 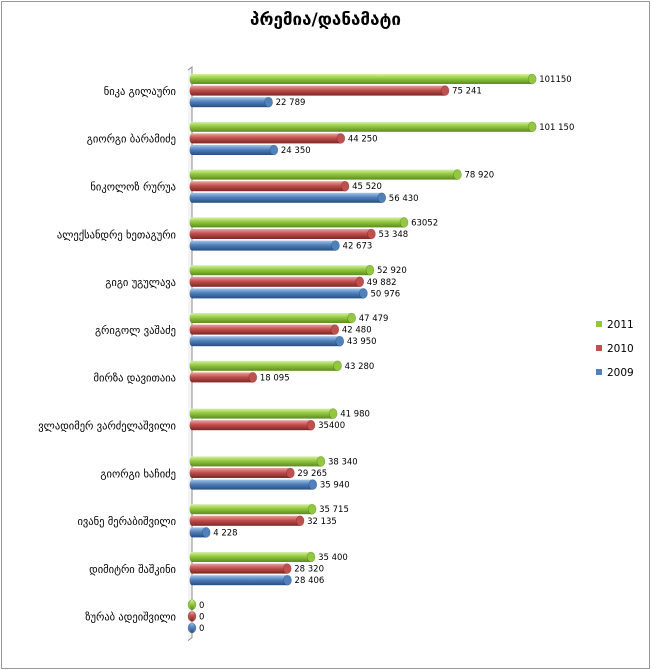 I want to click on category-label: ნიკა გილაური, so click(x=140, y=92).